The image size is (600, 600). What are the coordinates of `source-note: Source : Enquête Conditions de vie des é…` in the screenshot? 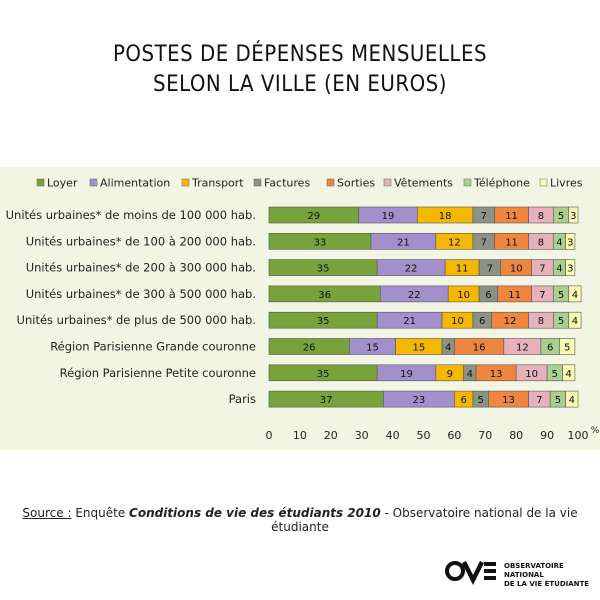 It's located at (300, 520).